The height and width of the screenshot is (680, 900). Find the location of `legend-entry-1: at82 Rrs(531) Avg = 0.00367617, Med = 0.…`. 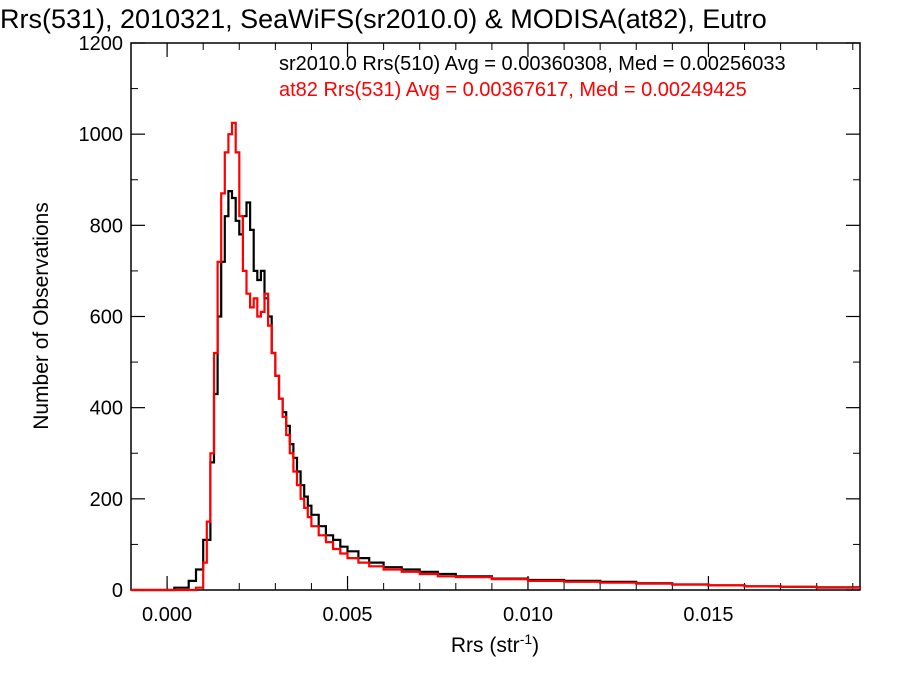

legend-entry-1: at82 Rrs(531) Avg = 0.00367617, Med = 0.… is located at coordinates (513, 90).